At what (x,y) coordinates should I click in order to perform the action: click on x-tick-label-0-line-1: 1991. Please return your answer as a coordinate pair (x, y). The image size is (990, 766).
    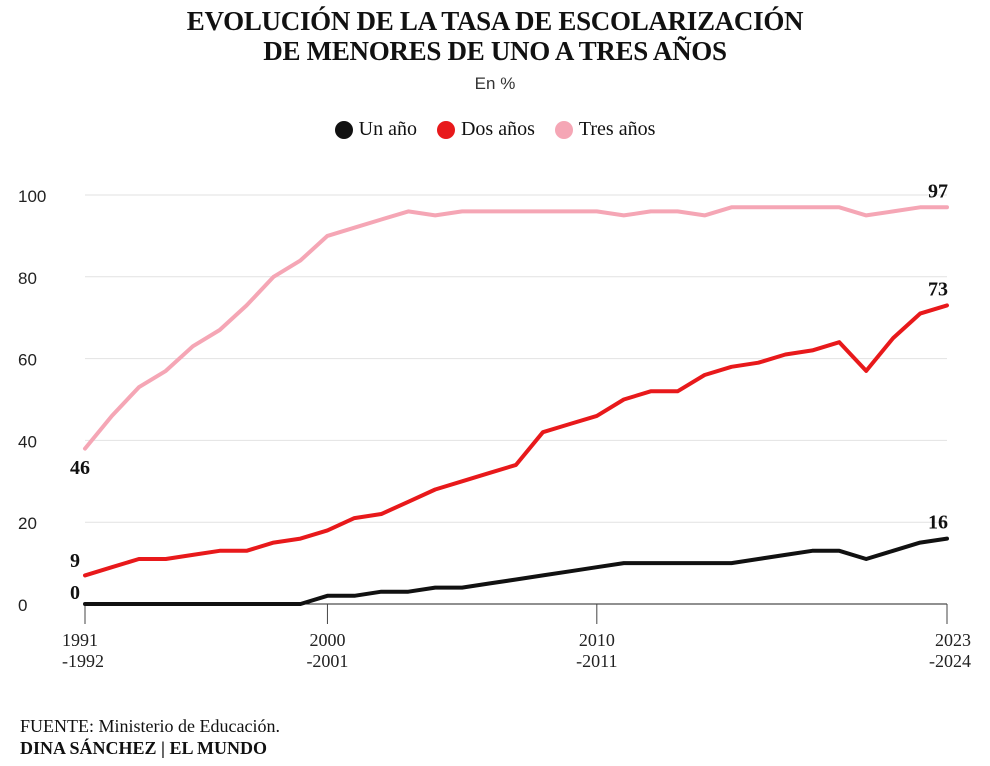
    Looking at the image, I should click on (80, 640).